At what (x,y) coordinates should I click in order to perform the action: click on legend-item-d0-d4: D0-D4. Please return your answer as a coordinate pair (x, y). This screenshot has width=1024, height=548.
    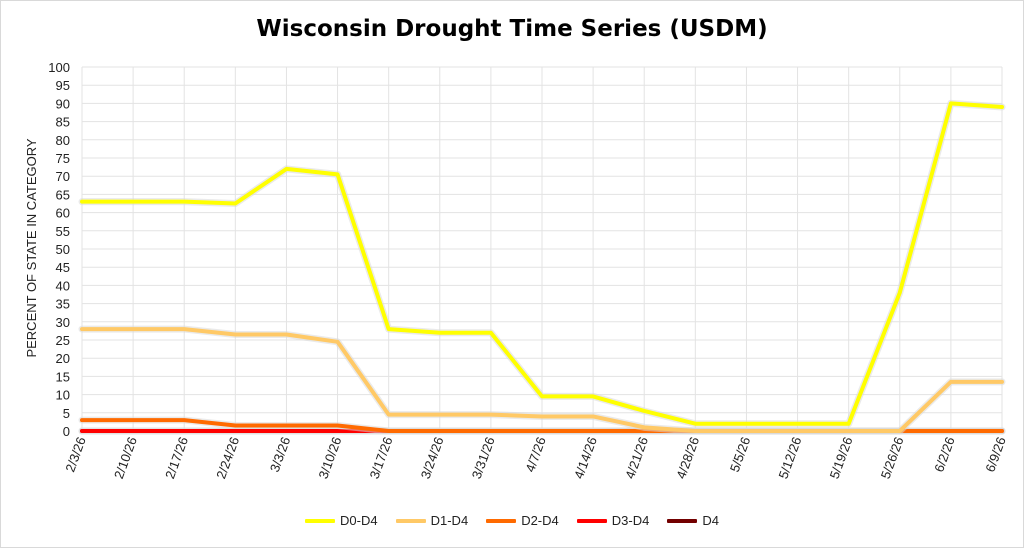
    Looking at the image, I should click on (341, 520).